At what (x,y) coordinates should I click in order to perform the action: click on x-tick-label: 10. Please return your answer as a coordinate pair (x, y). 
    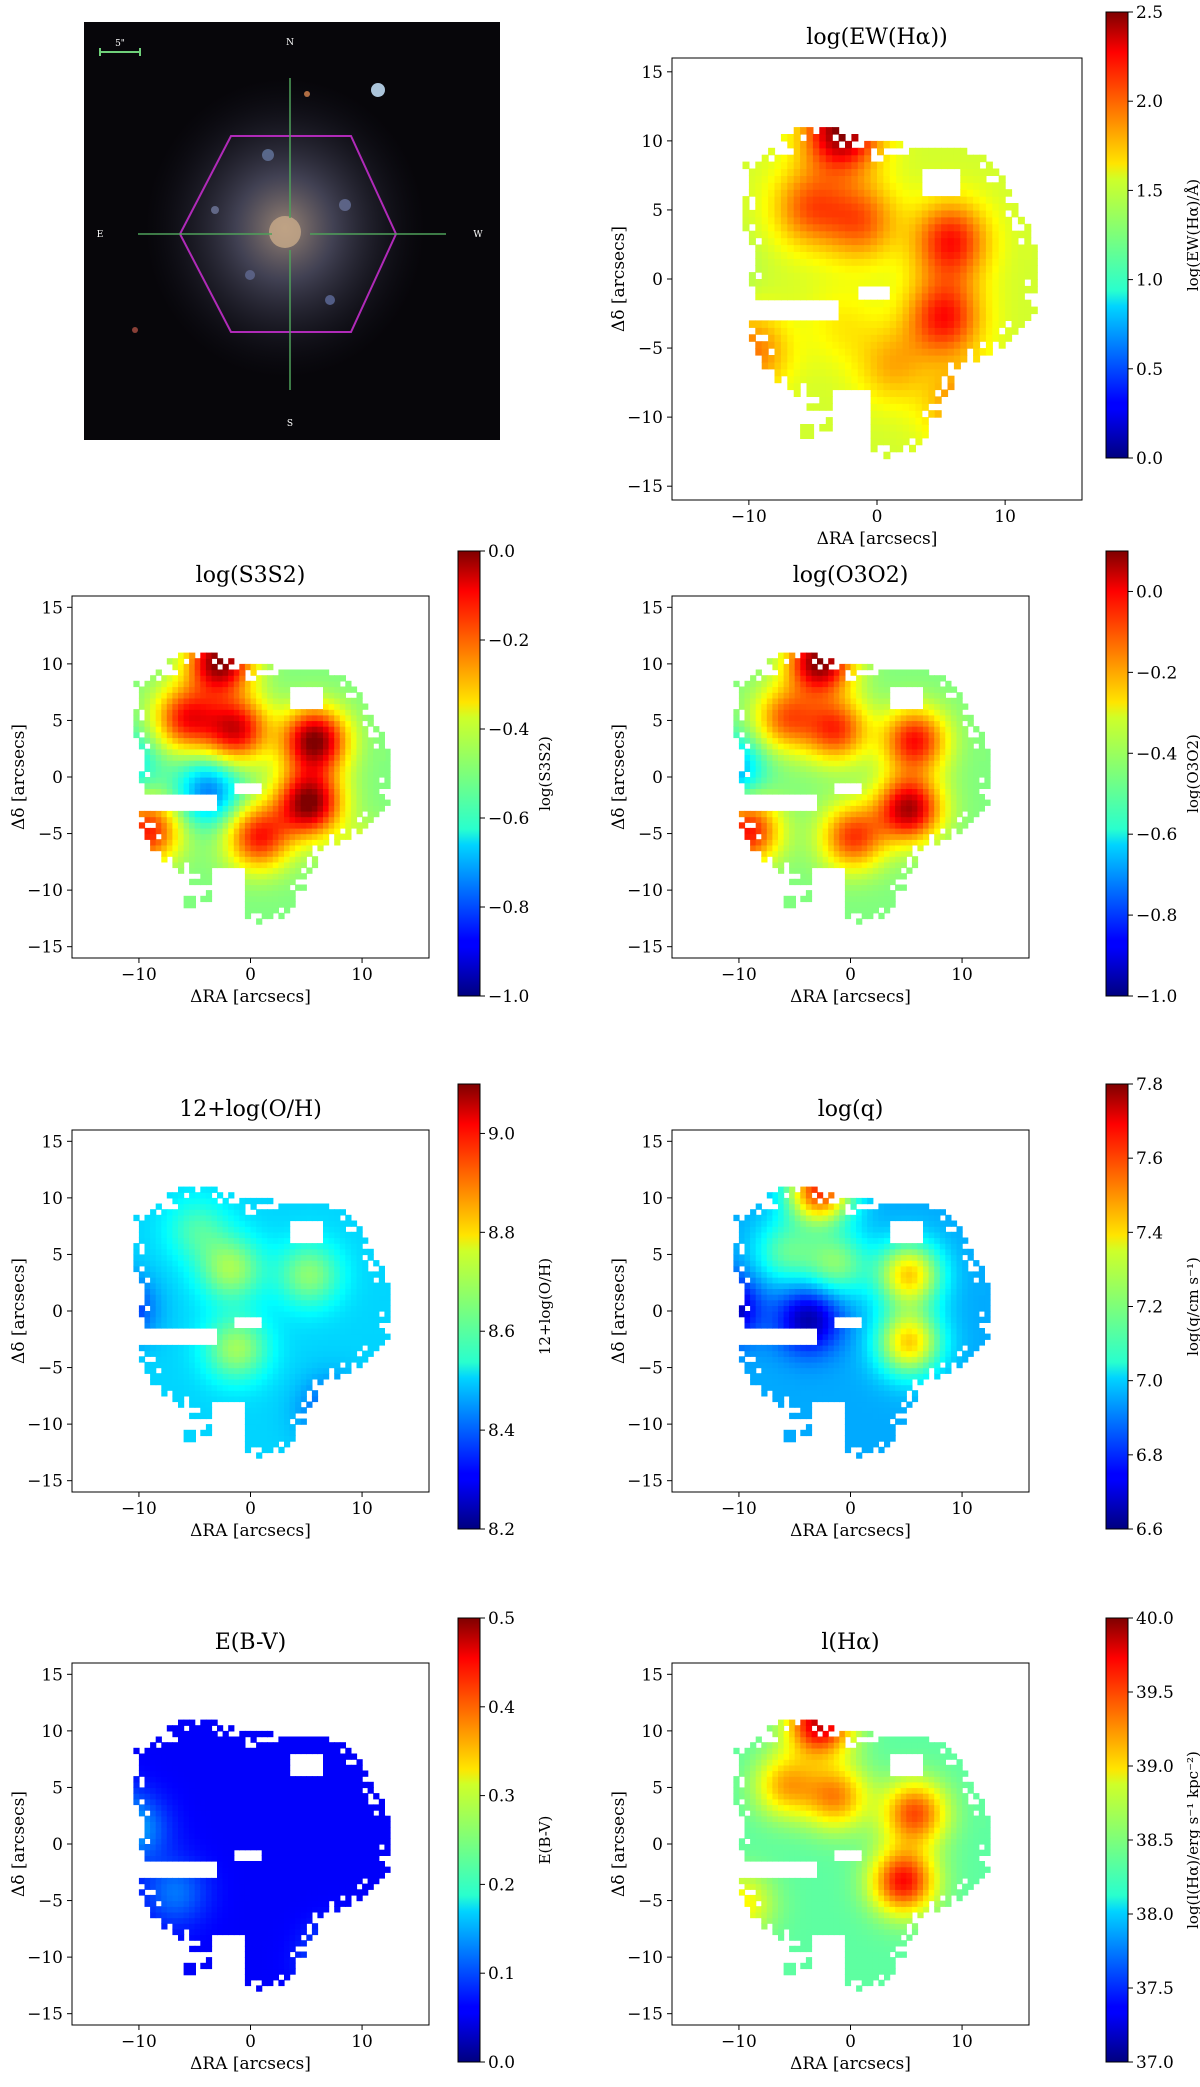
    Looking at the image, I should click on (1005, 517).